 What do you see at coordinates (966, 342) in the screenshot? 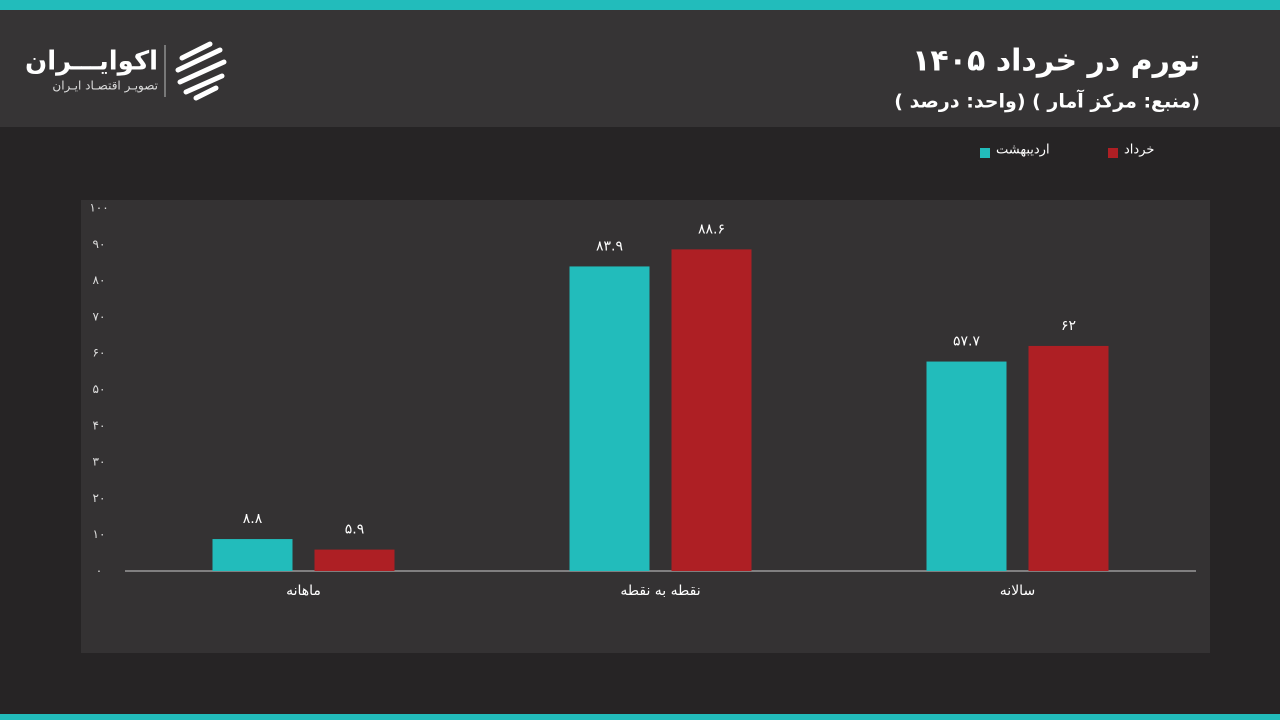
I see `value-label: ۵۷.۷` at bounding box center [966, 342].